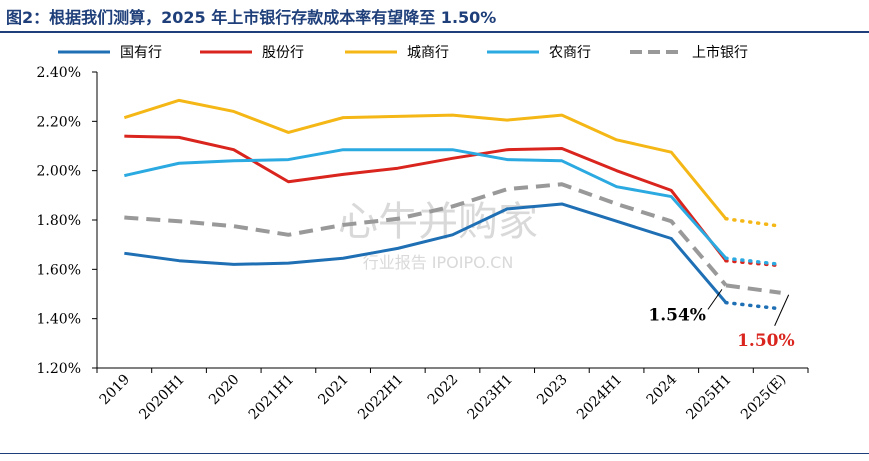 This screenshot has height=461, width=869. What do you see at coordinates (59, 122) in the screenshot?
I see `y-tick-label: 2.20%` at bounding box center [59, 122].